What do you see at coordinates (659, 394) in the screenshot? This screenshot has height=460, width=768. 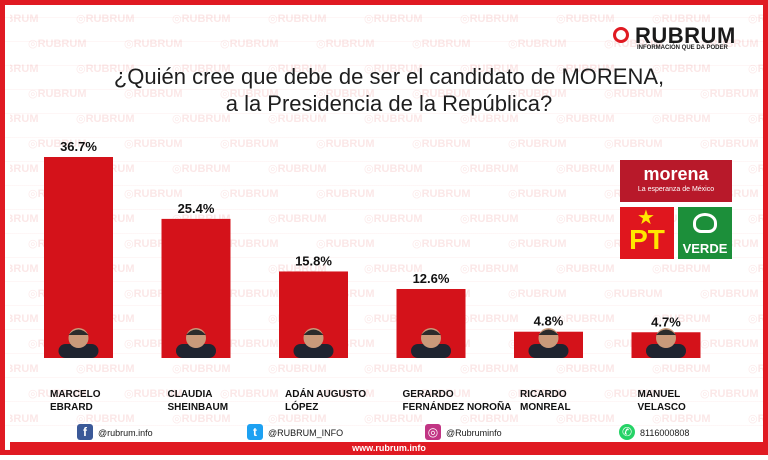 I see `category-label: MANUEL` at bounding box center [659, 394].